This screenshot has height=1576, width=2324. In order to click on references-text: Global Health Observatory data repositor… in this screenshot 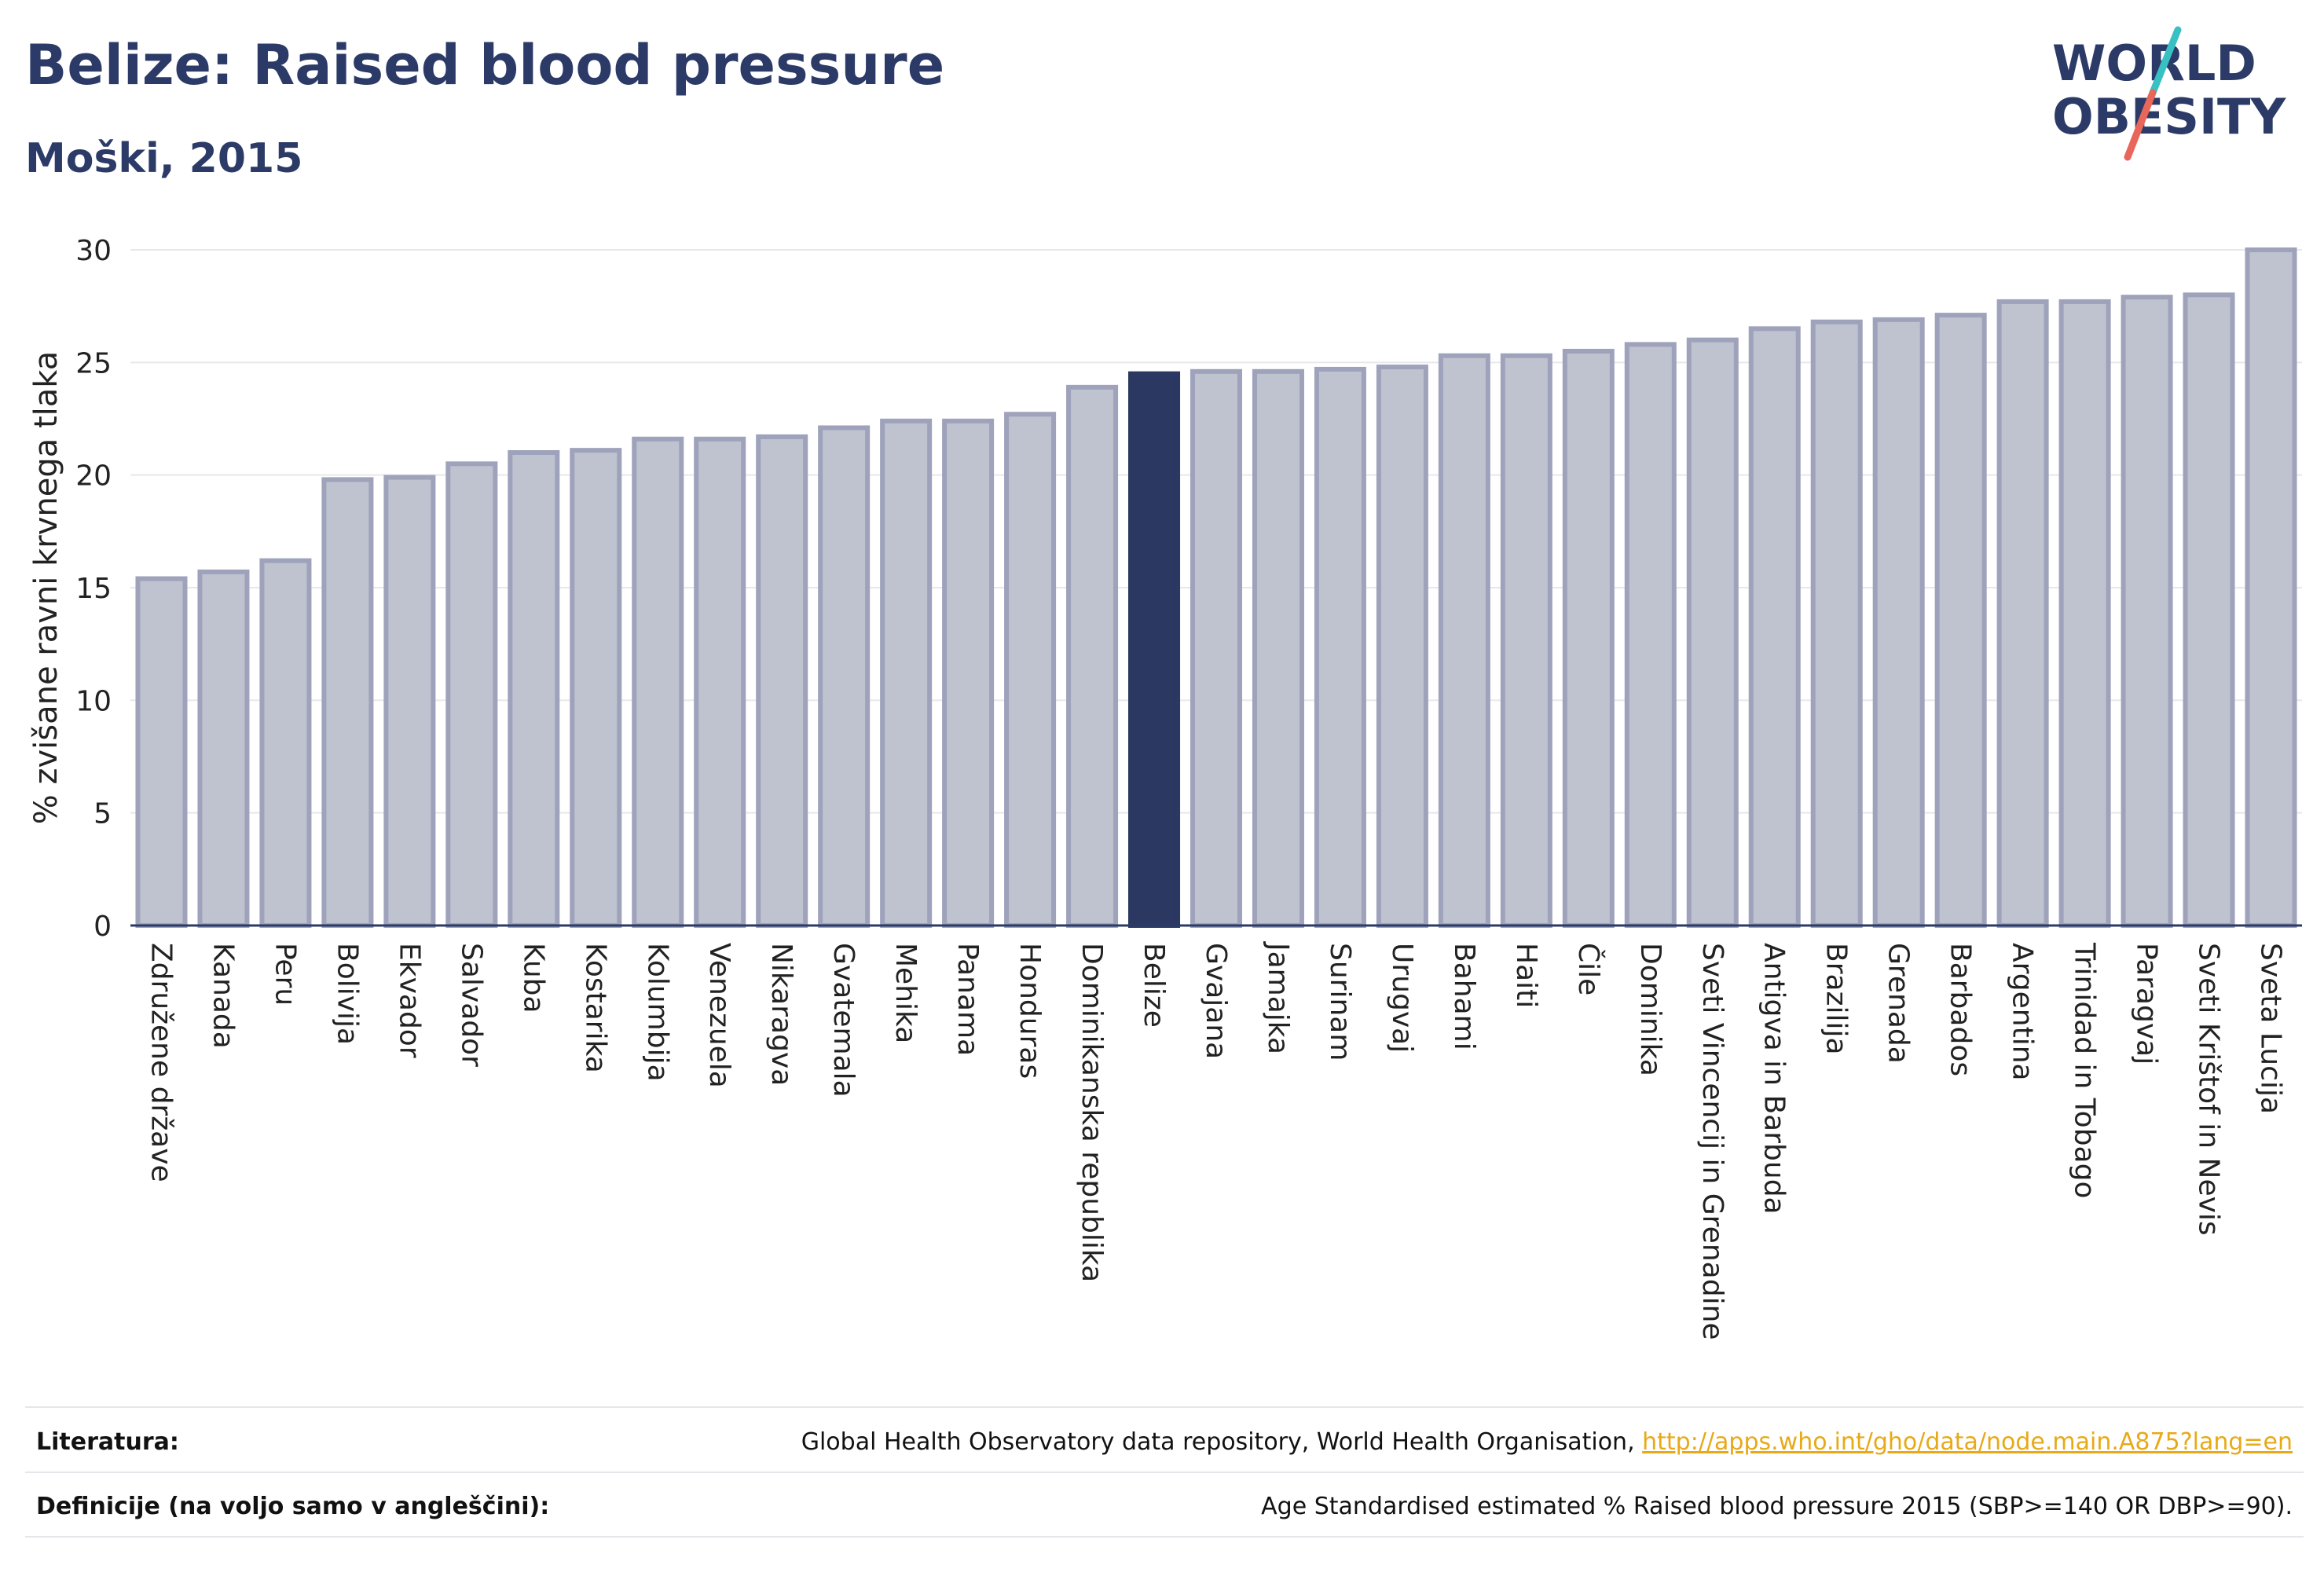, I will do `click(1222, 1442)`.